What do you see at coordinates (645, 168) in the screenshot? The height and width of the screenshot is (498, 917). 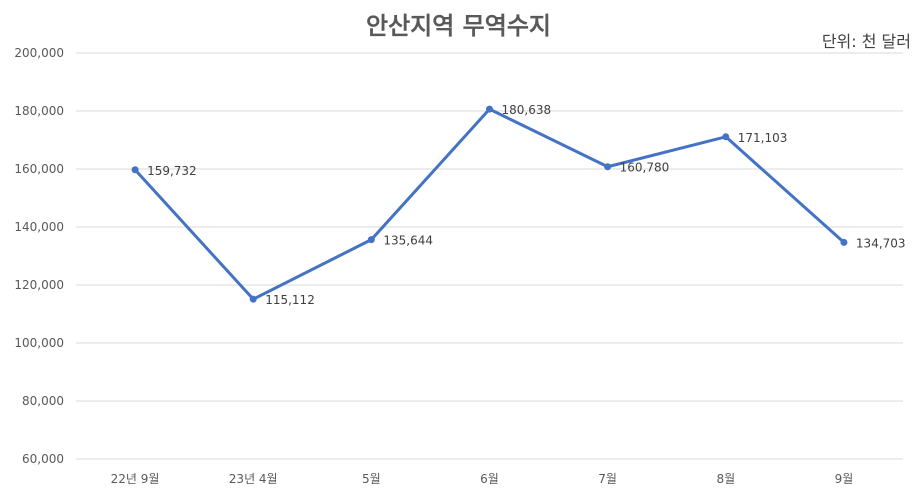 I see `data-label: 160,780` at bounding box center [645, 168].